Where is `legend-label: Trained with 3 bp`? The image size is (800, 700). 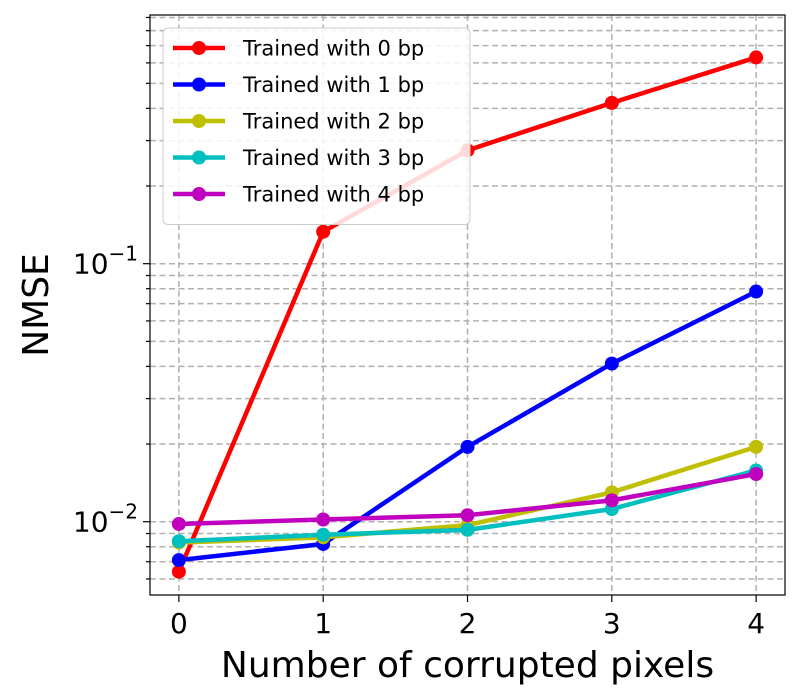 legend-label: Trained with 3 bp is located at coordinates (333, 158).